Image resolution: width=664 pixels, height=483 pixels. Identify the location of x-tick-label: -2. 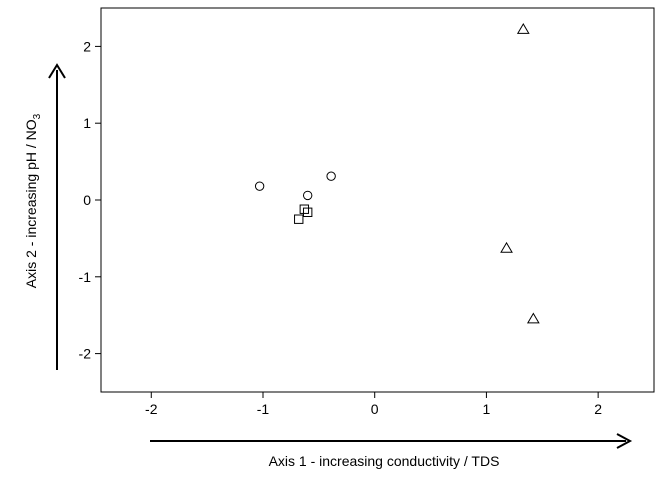
(151, 409).